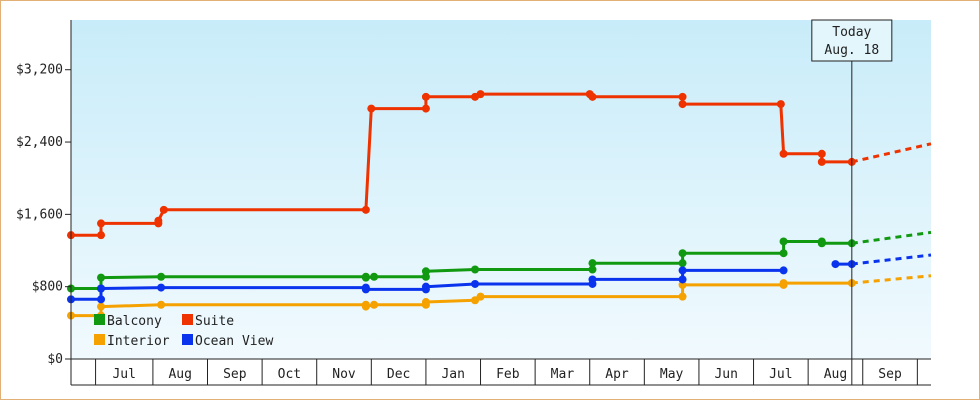 The image size is (980, 400). I want to click on y-tick-label: $2,400, so click(39, 142).